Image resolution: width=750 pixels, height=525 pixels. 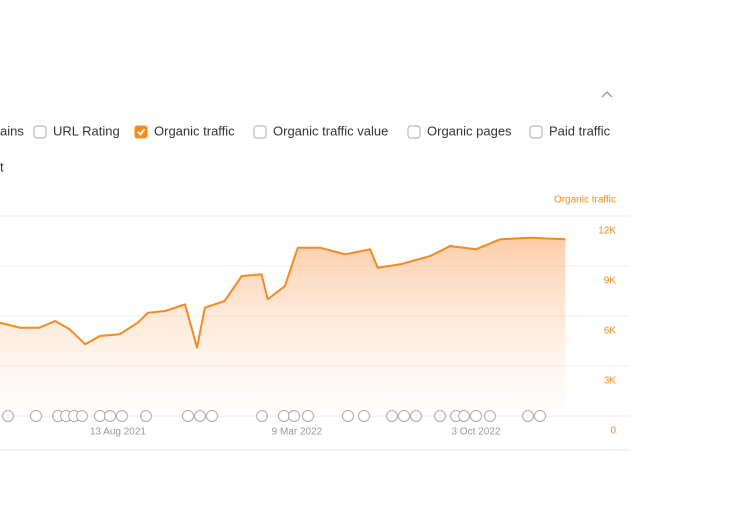 I want to click on y-tick-label: 9K, so click(x=610, y=281).